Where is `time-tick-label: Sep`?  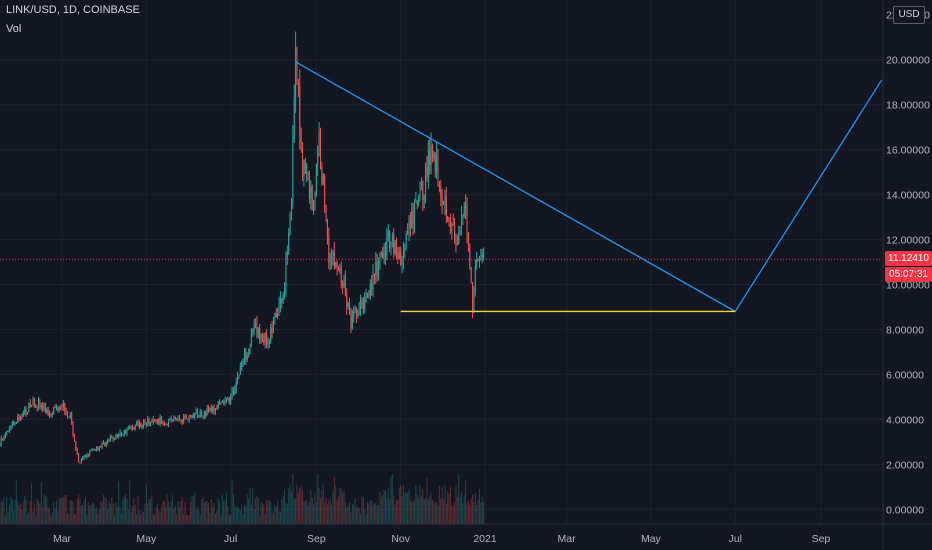
time-tick-label: Sep is located at coordinates (821, 539).